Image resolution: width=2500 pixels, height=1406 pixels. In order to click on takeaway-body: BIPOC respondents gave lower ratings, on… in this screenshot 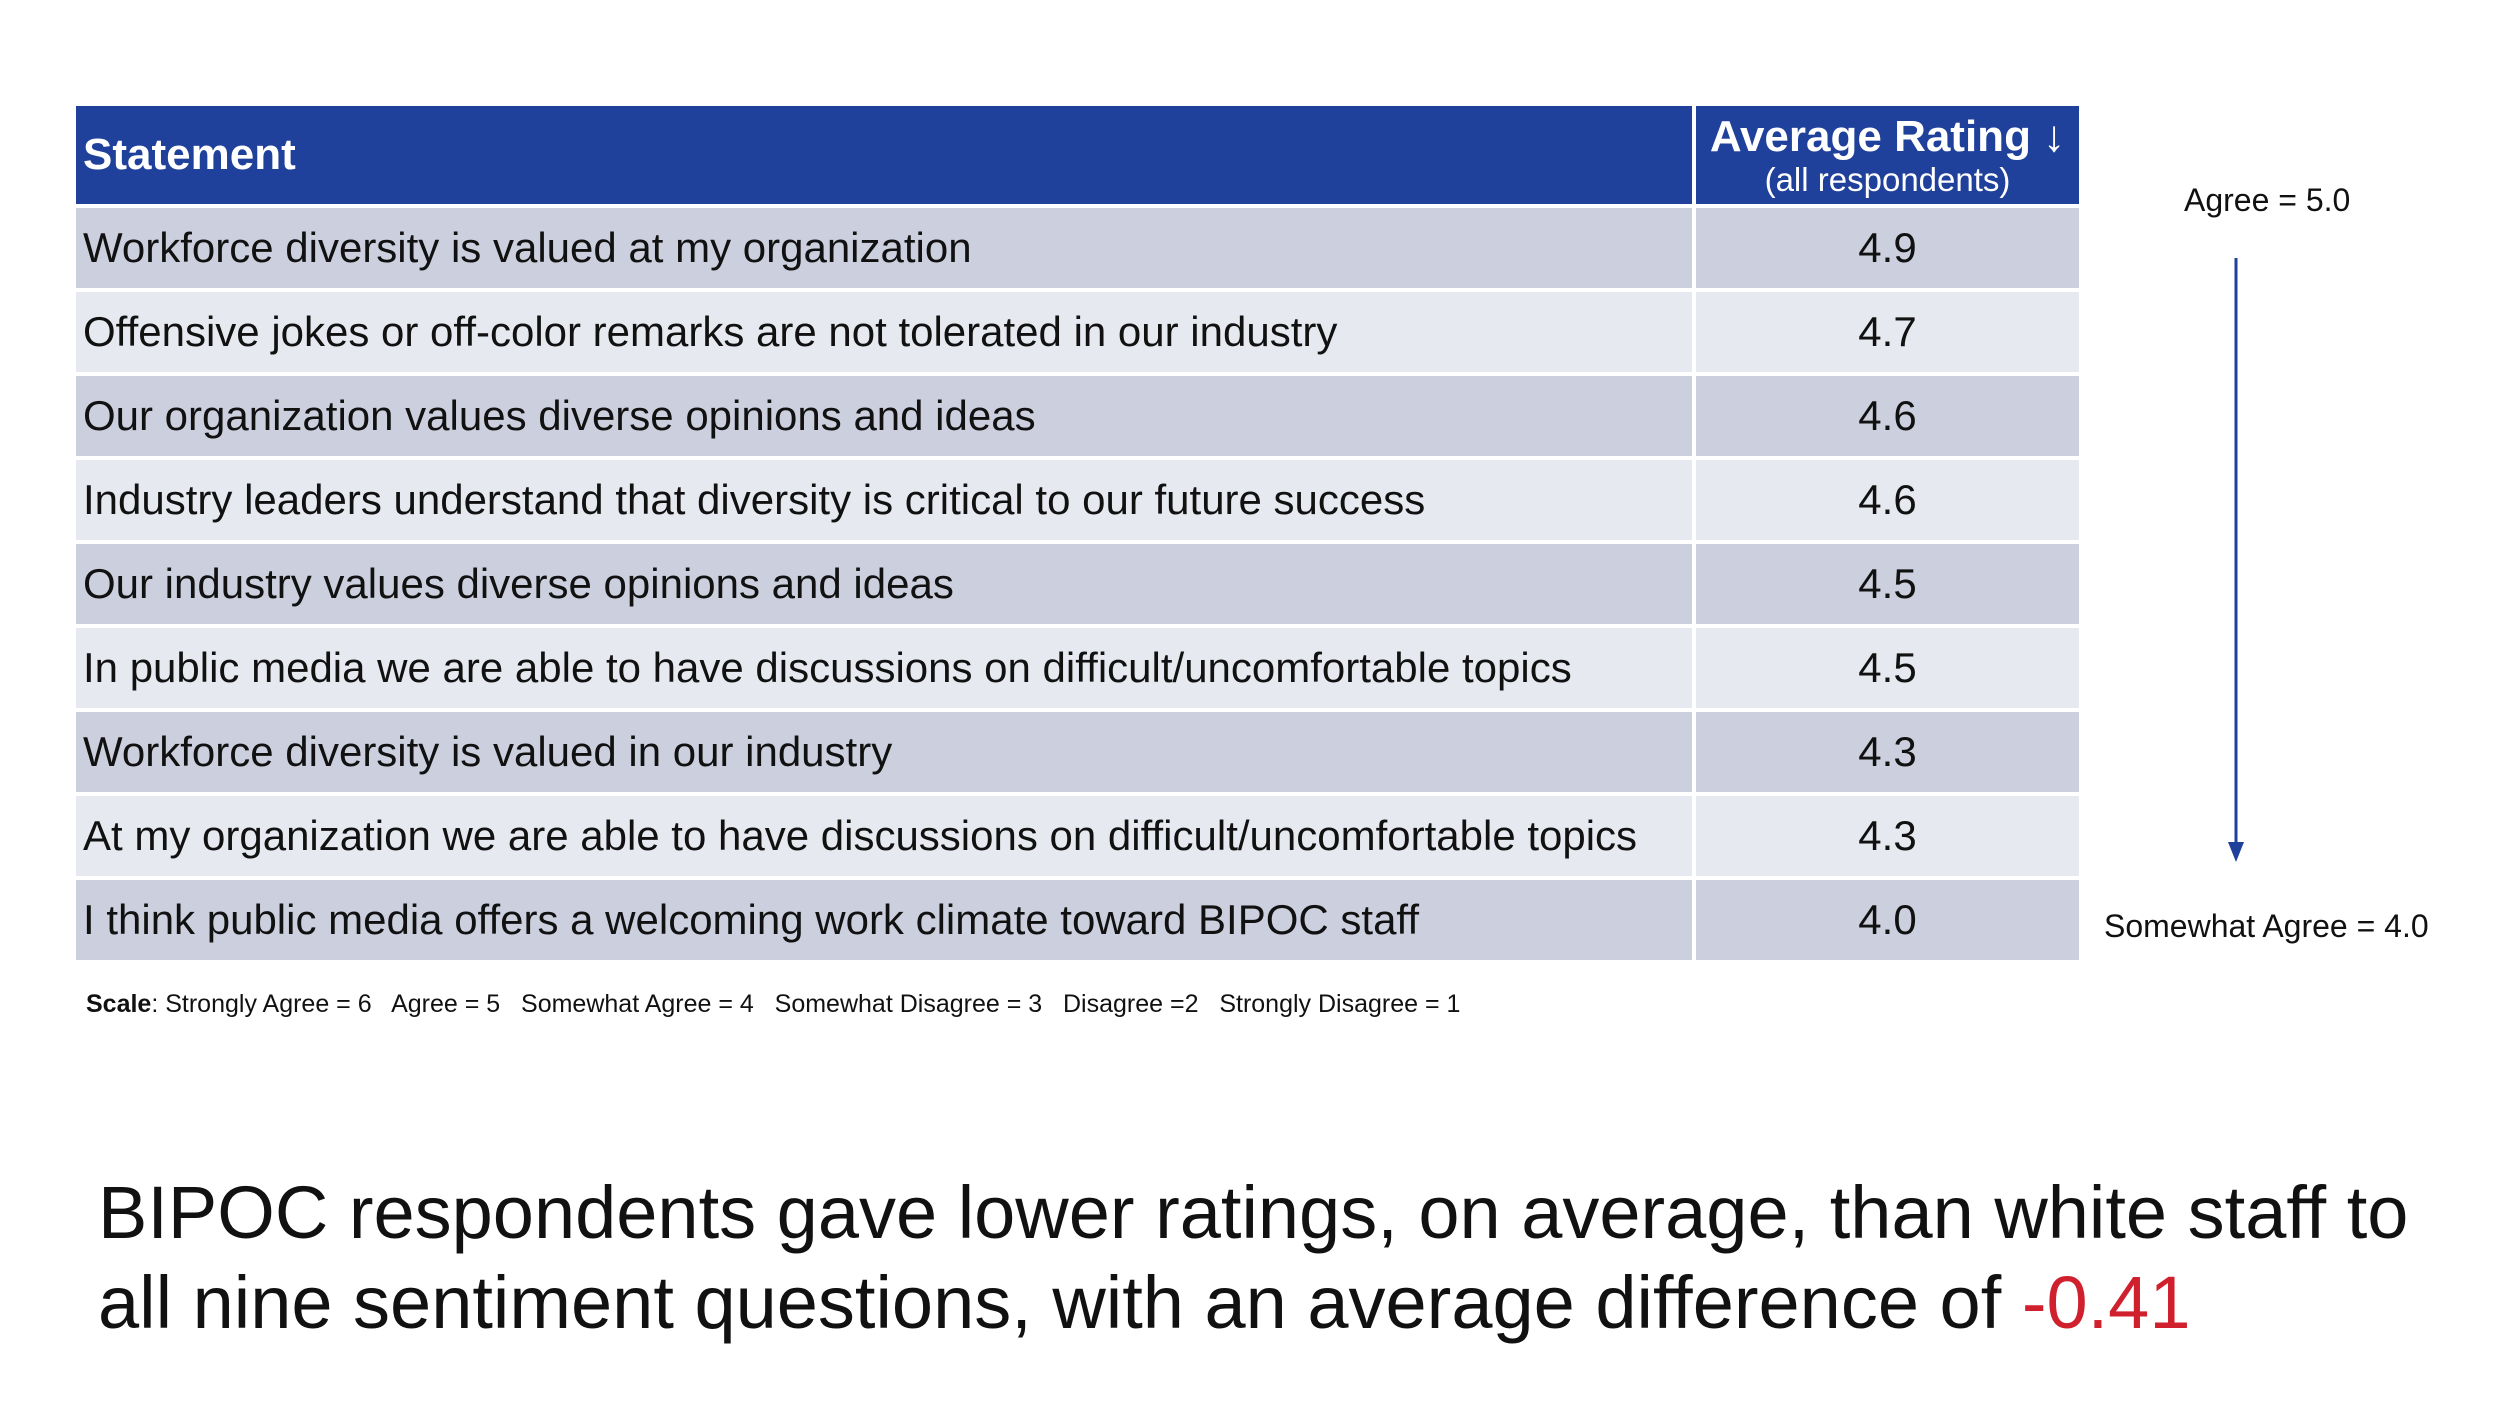, I will do `click(1253, 1257)`.